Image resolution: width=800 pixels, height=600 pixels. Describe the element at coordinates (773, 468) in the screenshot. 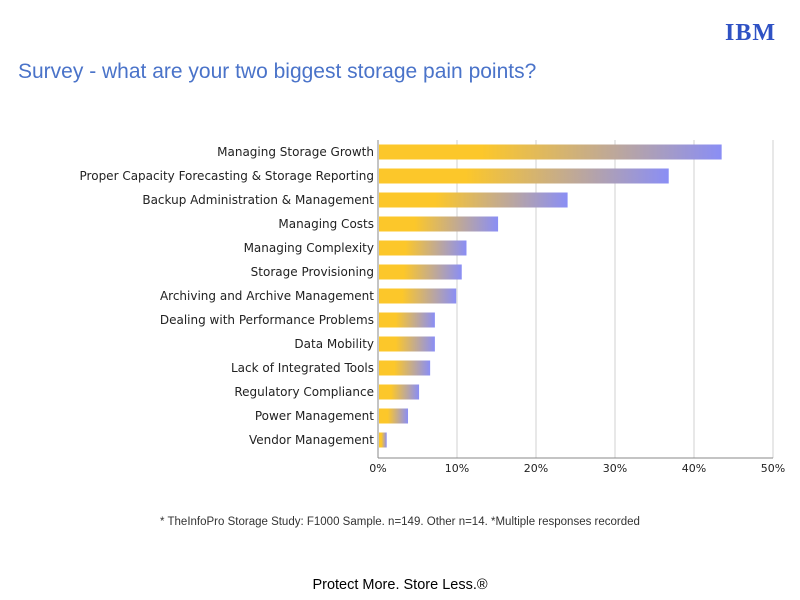

I see `x-tick-label: 50%` at that location.